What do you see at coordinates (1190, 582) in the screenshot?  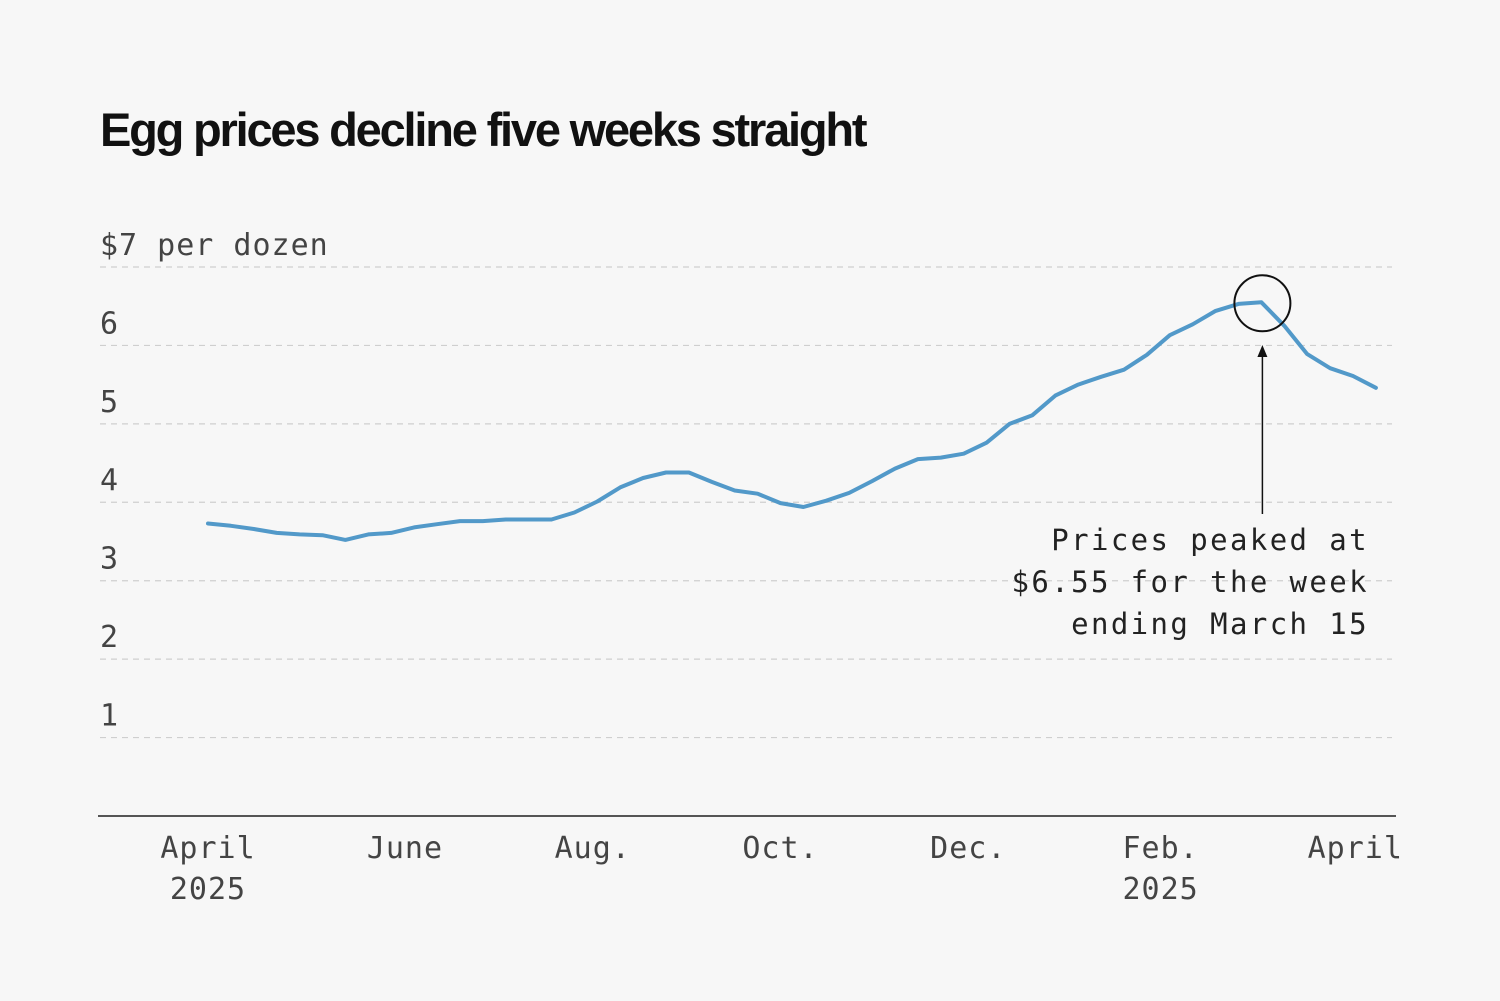 I see `annotation-text-line-1: $6.55 for the week` at bounding box center [1190, 582].